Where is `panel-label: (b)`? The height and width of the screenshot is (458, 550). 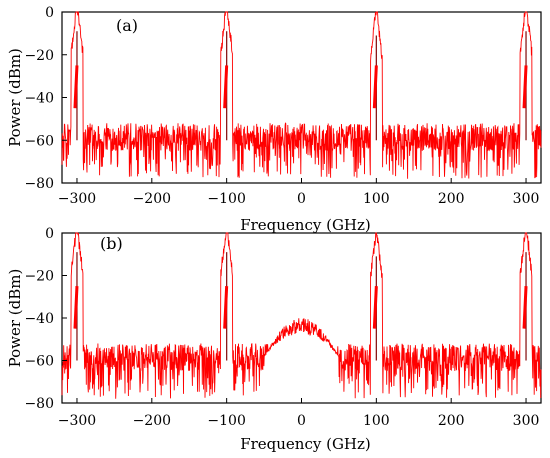 panel-label: (b) is located at coordinates (111, 243).